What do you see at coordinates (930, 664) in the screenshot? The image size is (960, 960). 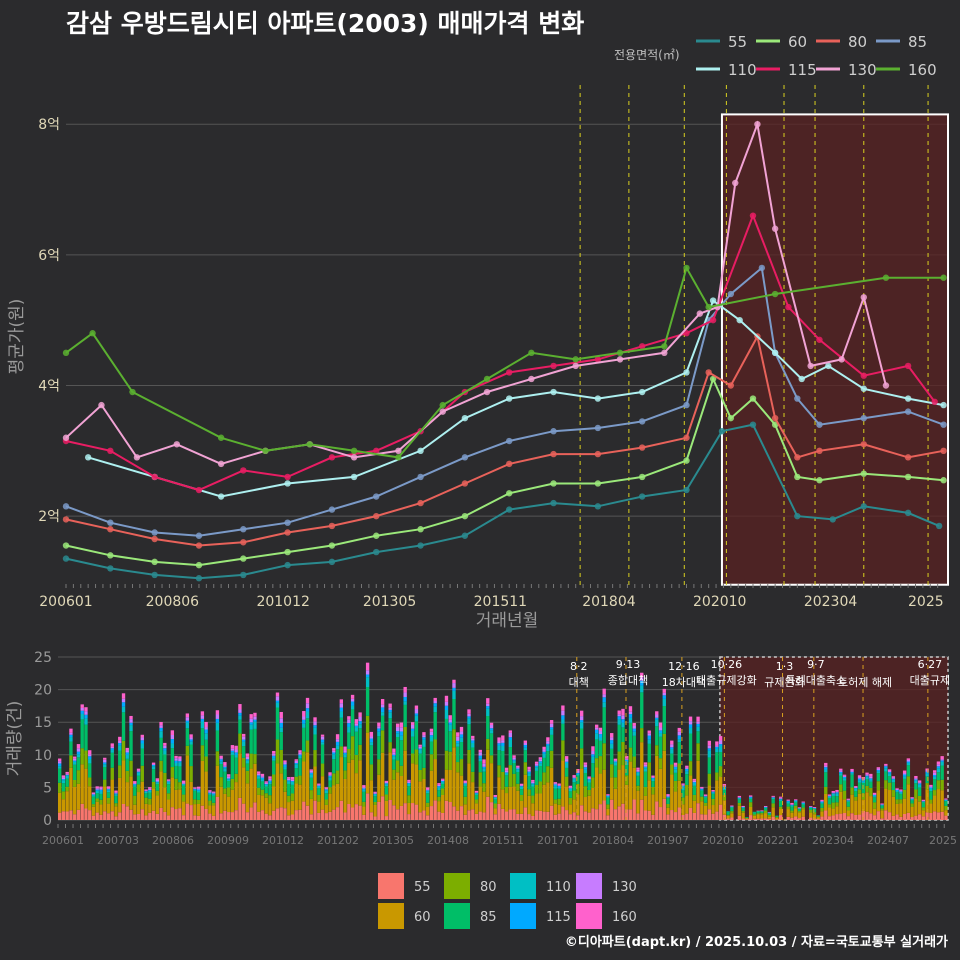 I see `policy-date: 6·27` at bounding box center [930, 664].